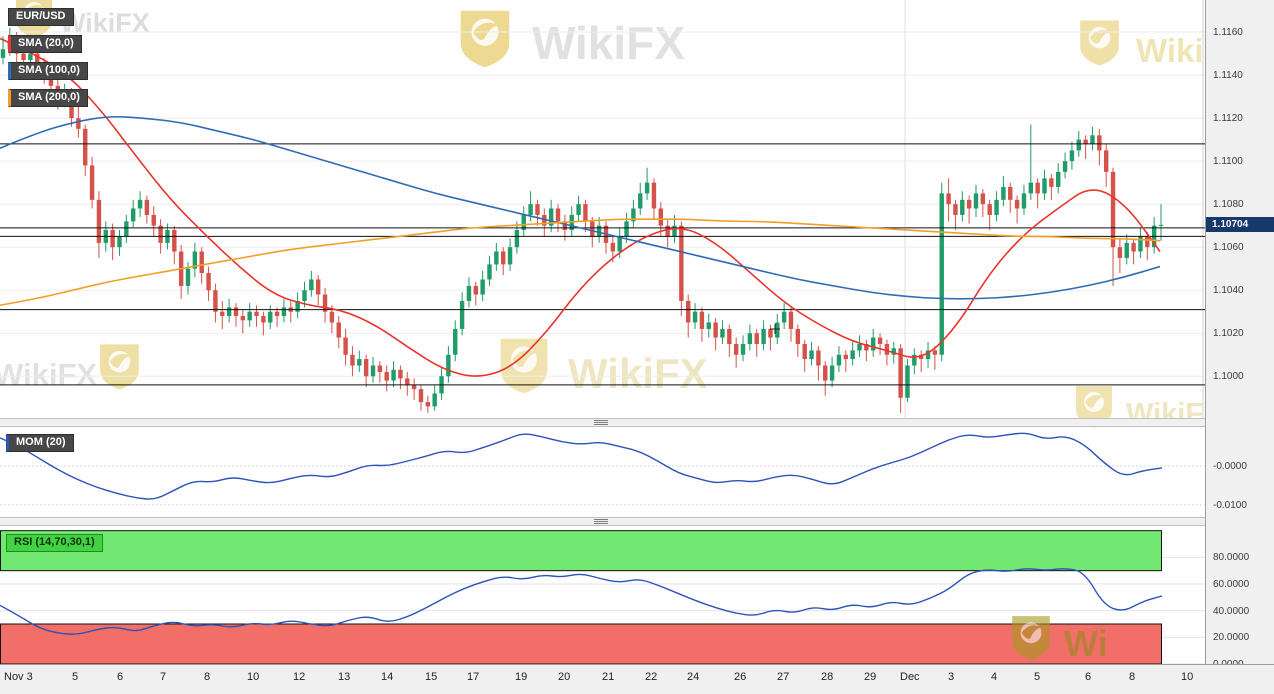 The width and height of the screenshot is (1274, 694). What do you see at coordinates (1228, 162) in the screenshot?
I see `price-axis-label: 1.1100` at bounding box center [1228, 162].